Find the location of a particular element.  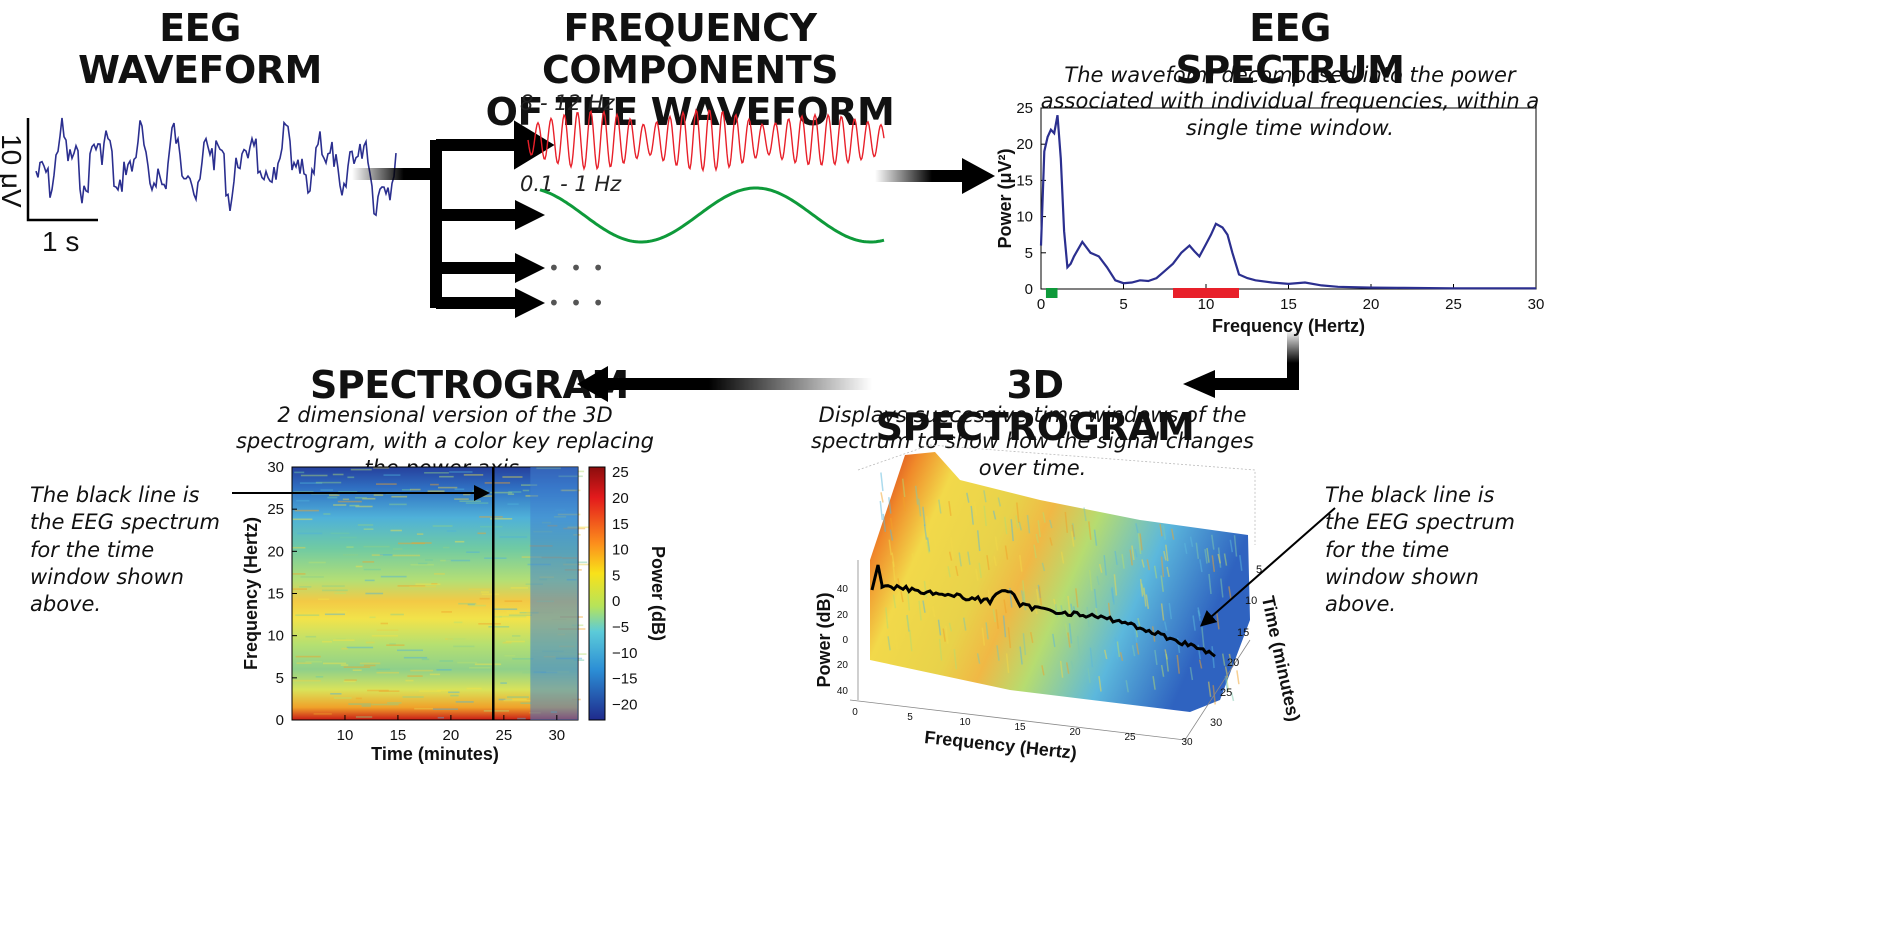

spectrum-x-axis-label: Frequency (Hertz) is located at coordinates (1288, 326).